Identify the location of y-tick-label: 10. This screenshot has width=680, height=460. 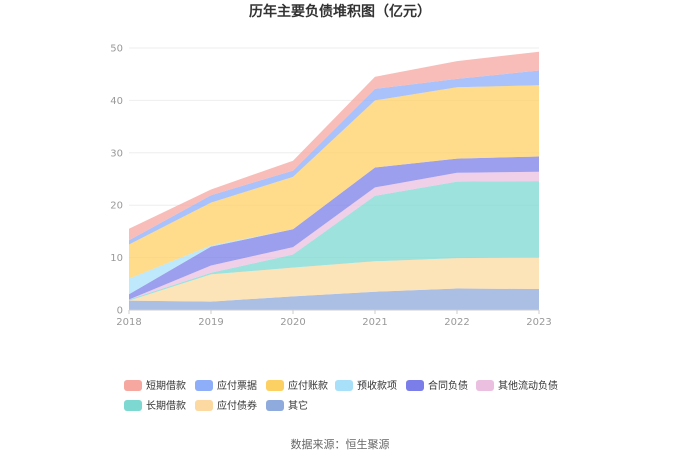
(116, 258).